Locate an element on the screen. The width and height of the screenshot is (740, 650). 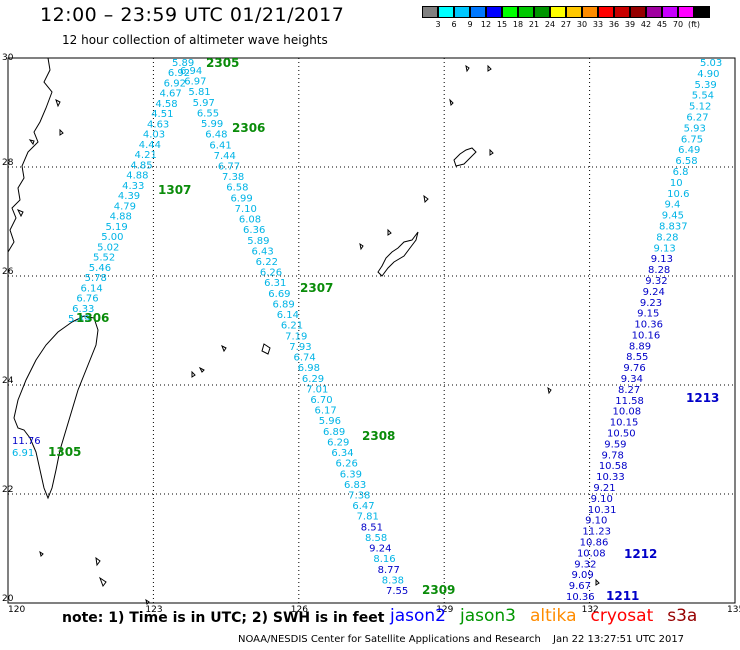
wave-height-value: 8.28 is located at coordinates (659, 270).